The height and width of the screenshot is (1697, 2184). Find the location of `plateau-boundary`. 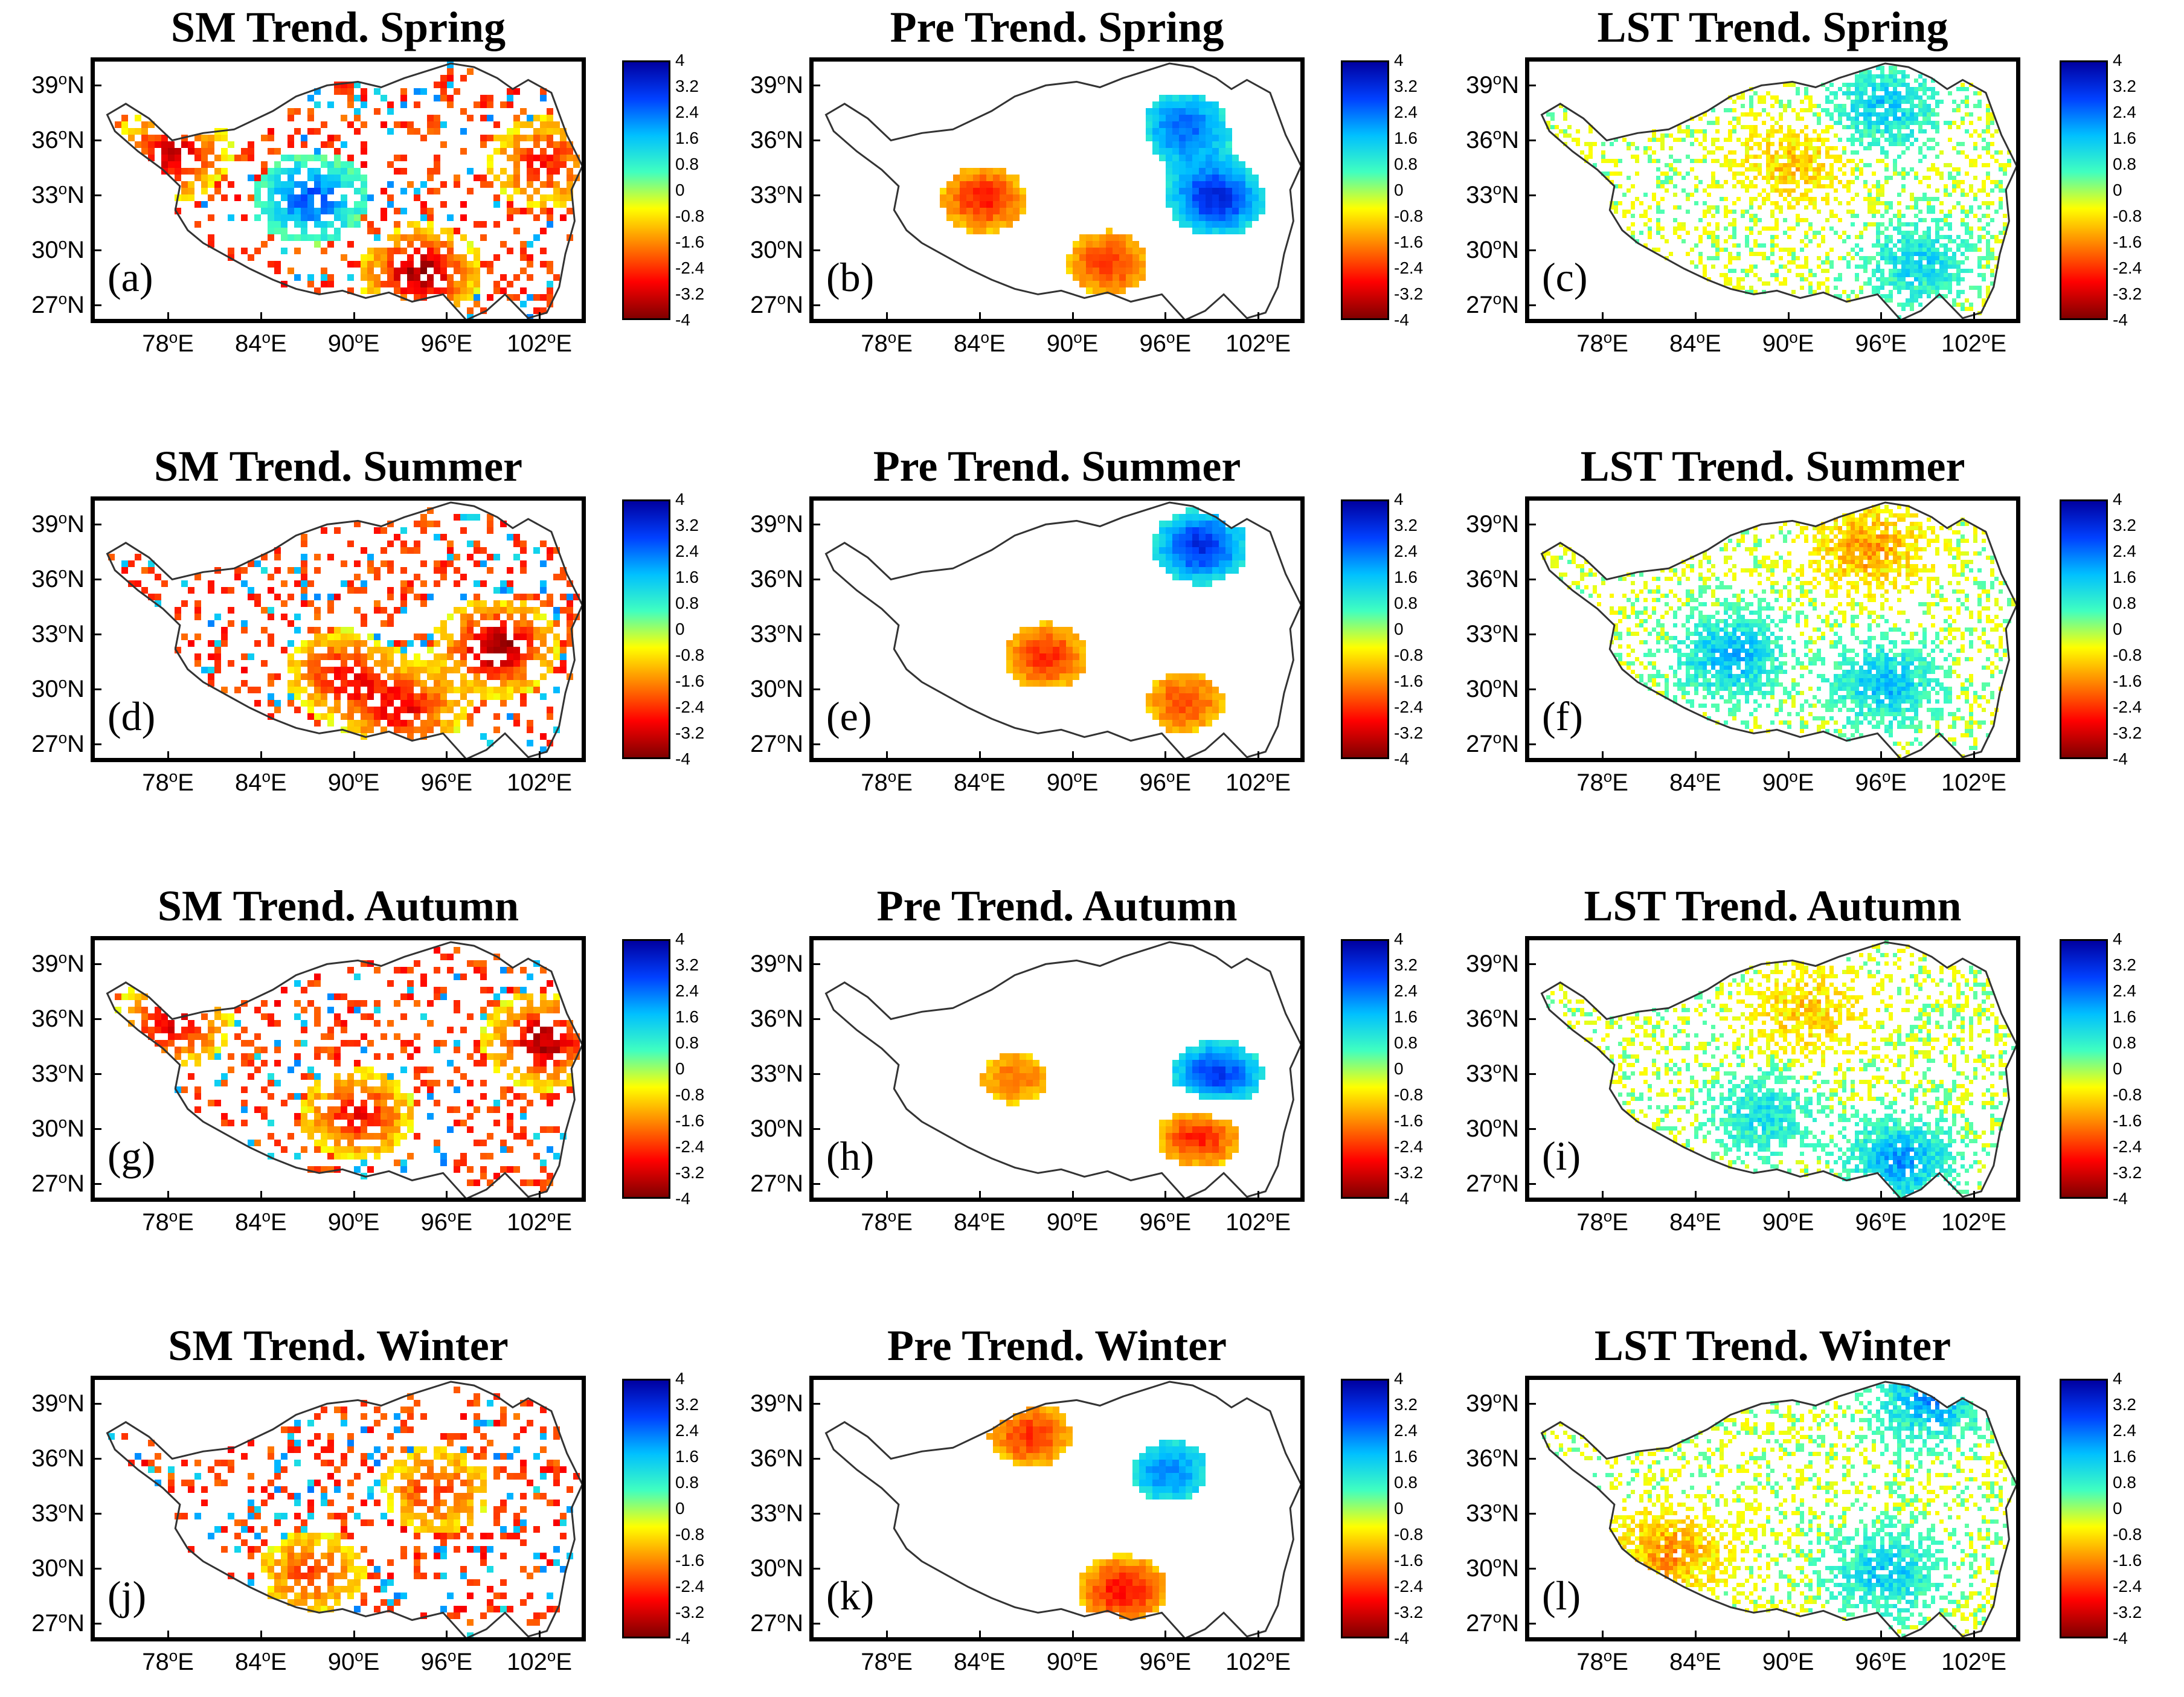

plateau-boundary is located at coordinates (344, 630).